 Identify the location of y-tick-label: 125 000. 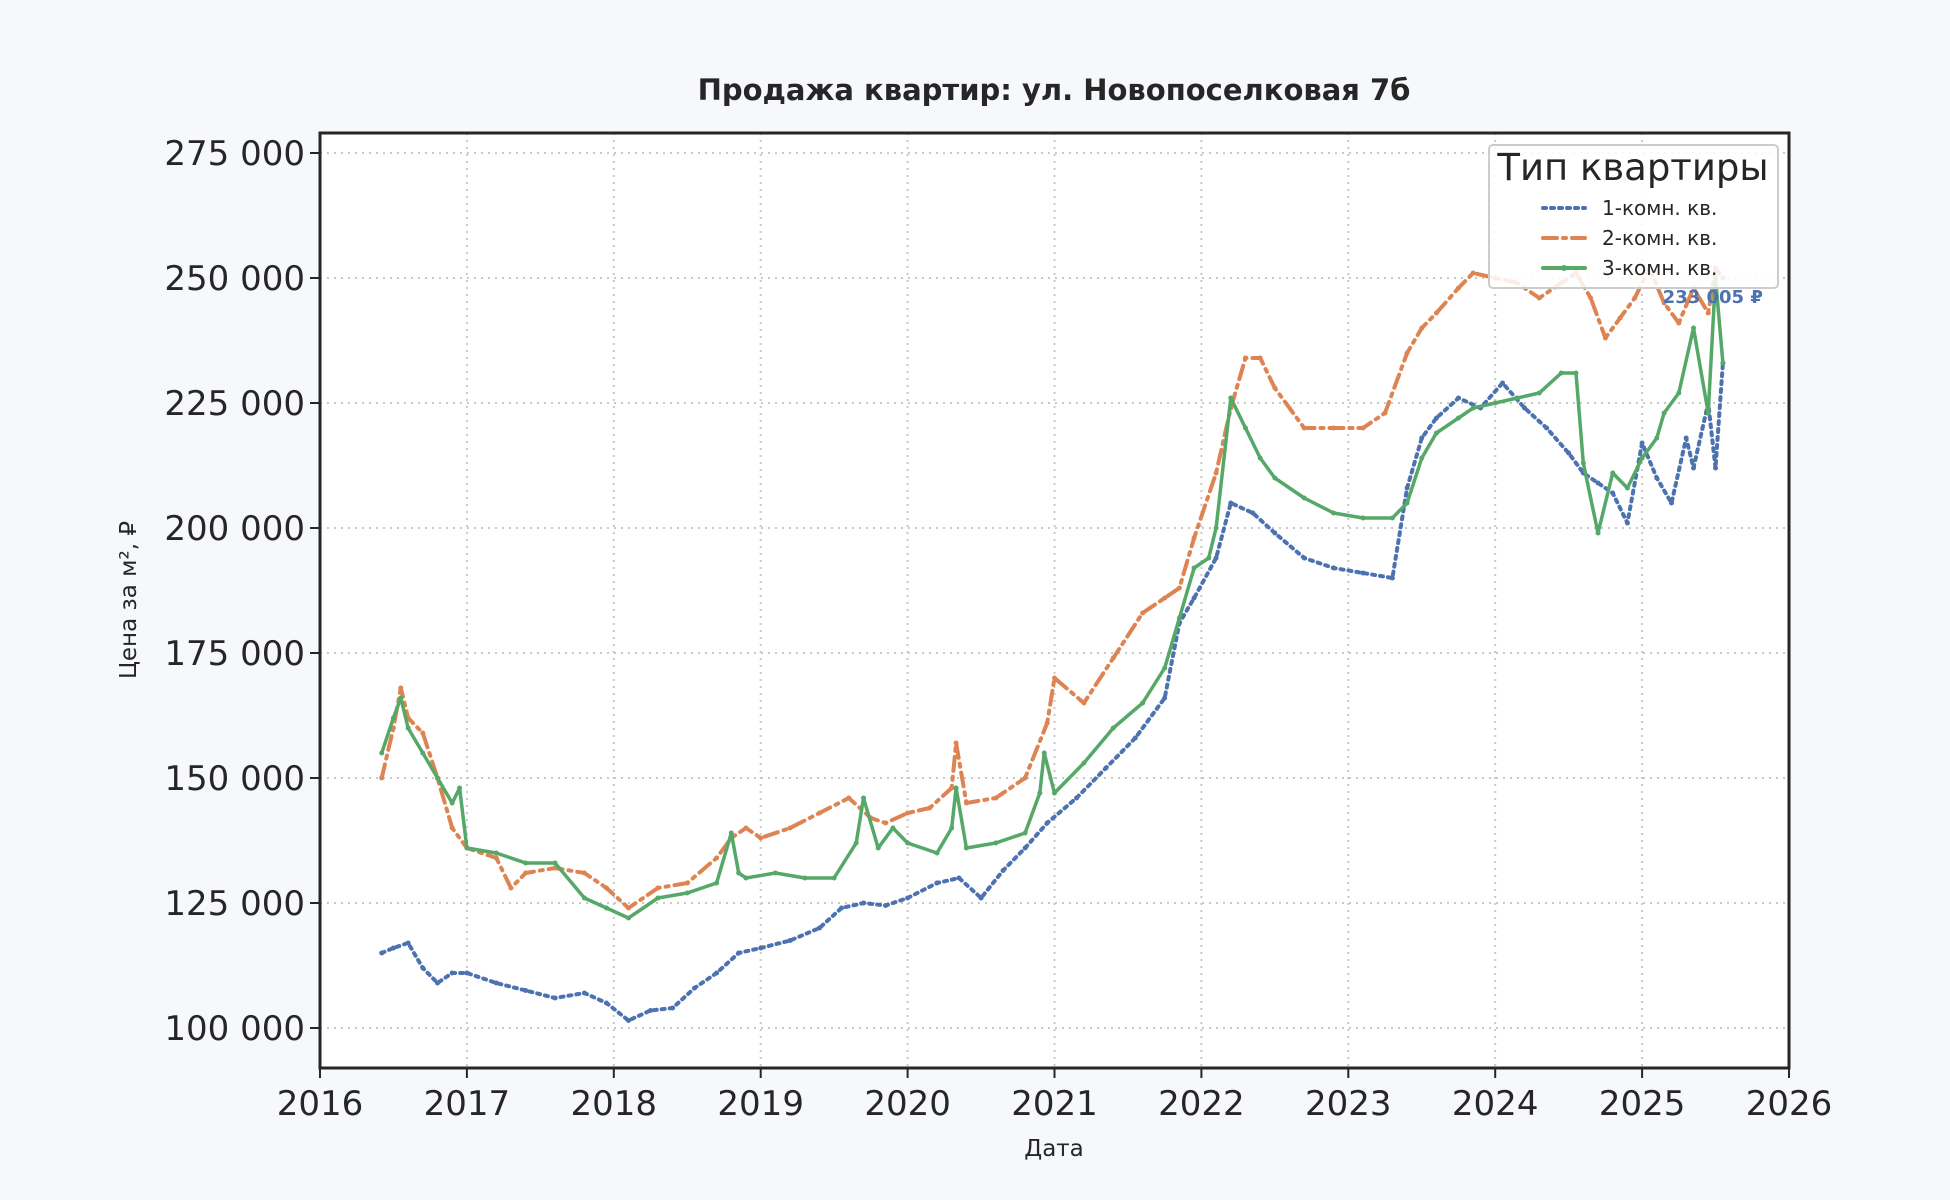
(234, 904).